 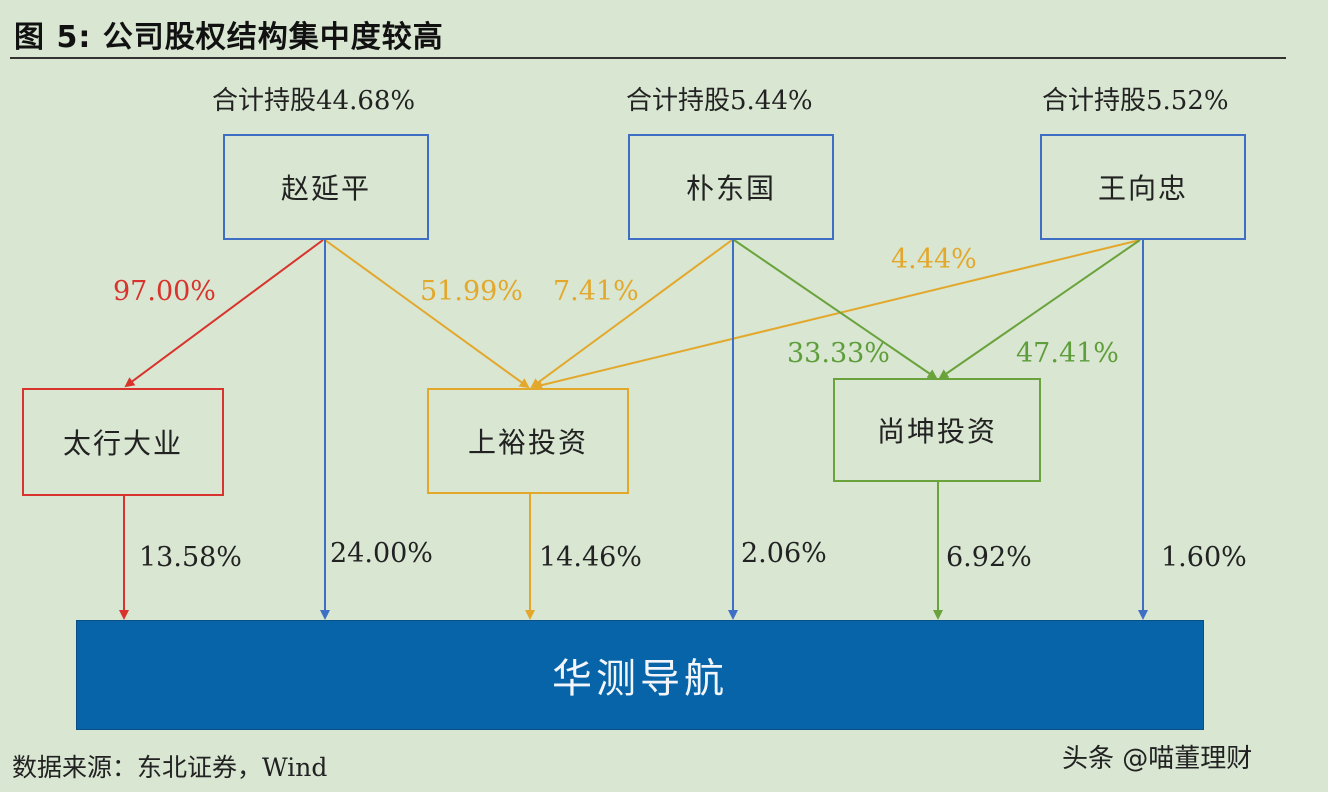 What do you see at coordinates (471, 291) in the screenshot?
I see `pct-zhao-shangyu: 51.99%` at bounding box center [471, 291].